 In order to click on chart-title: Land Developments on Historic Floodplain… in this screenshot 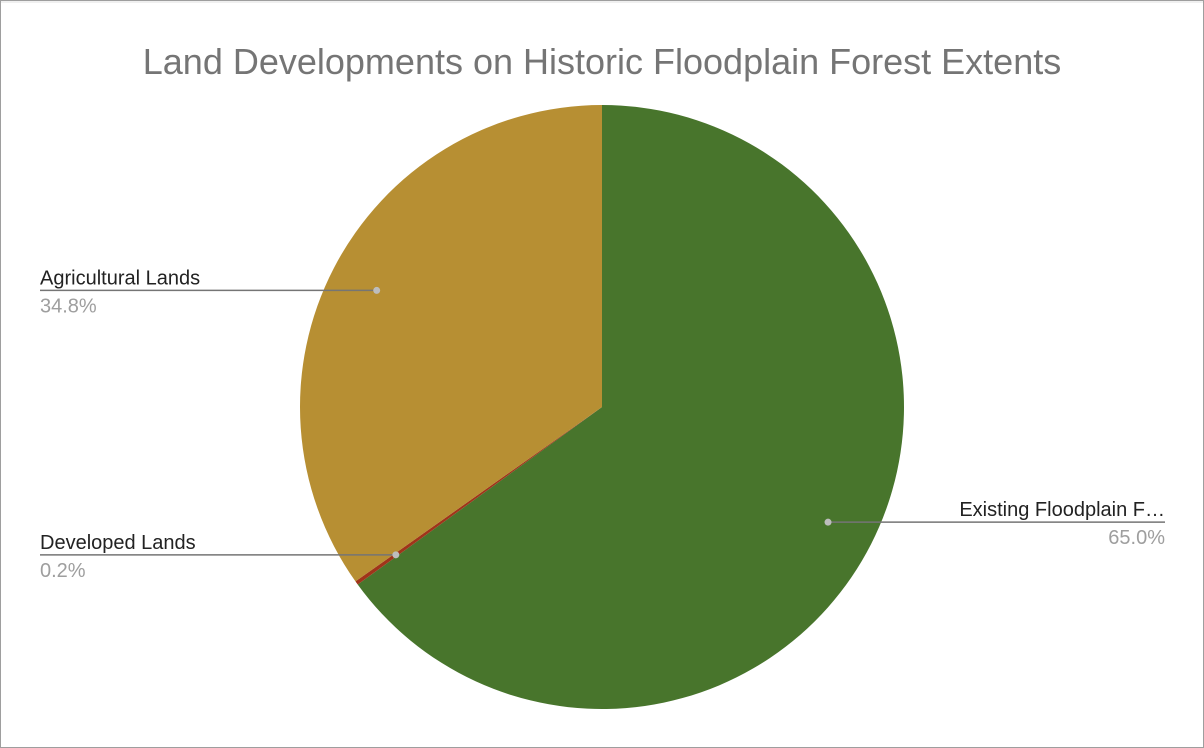, I will do `click(602, 61)`.